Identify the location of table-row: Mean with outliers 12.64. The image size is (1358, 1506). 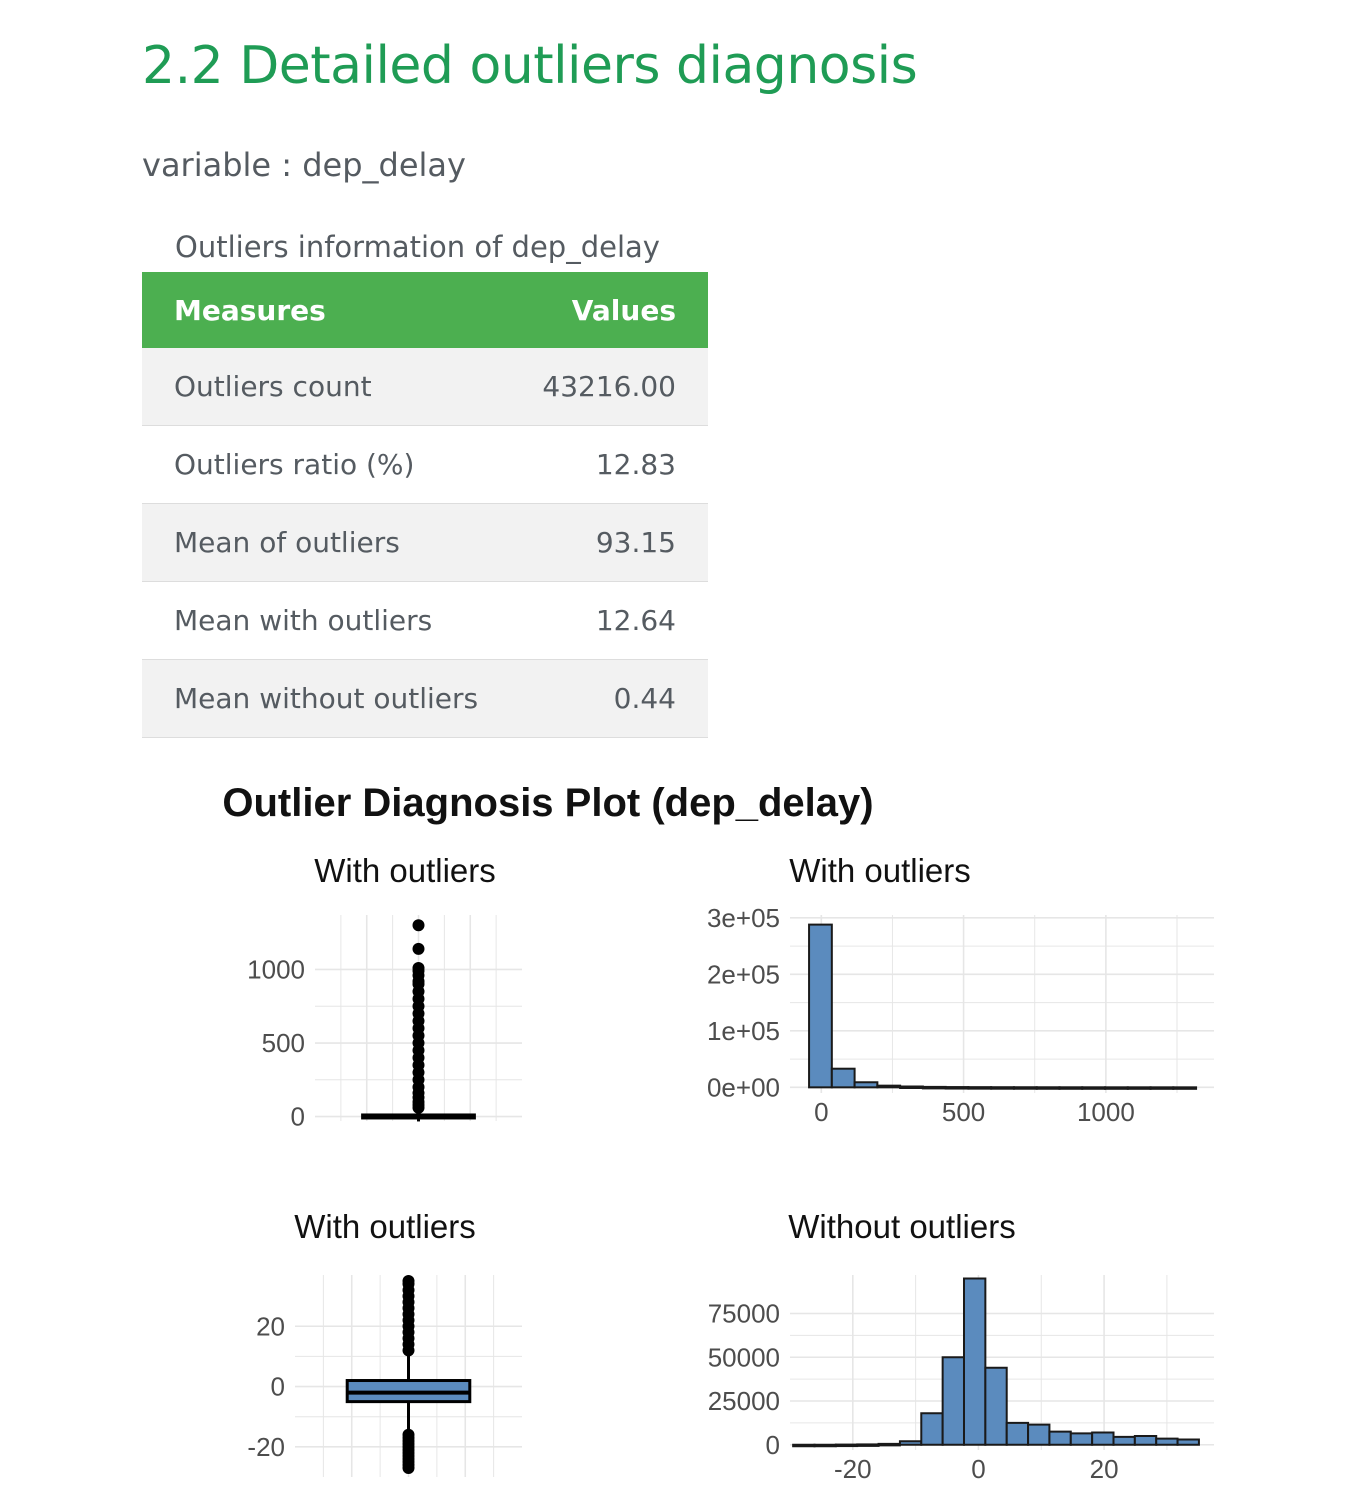
(425, 620).